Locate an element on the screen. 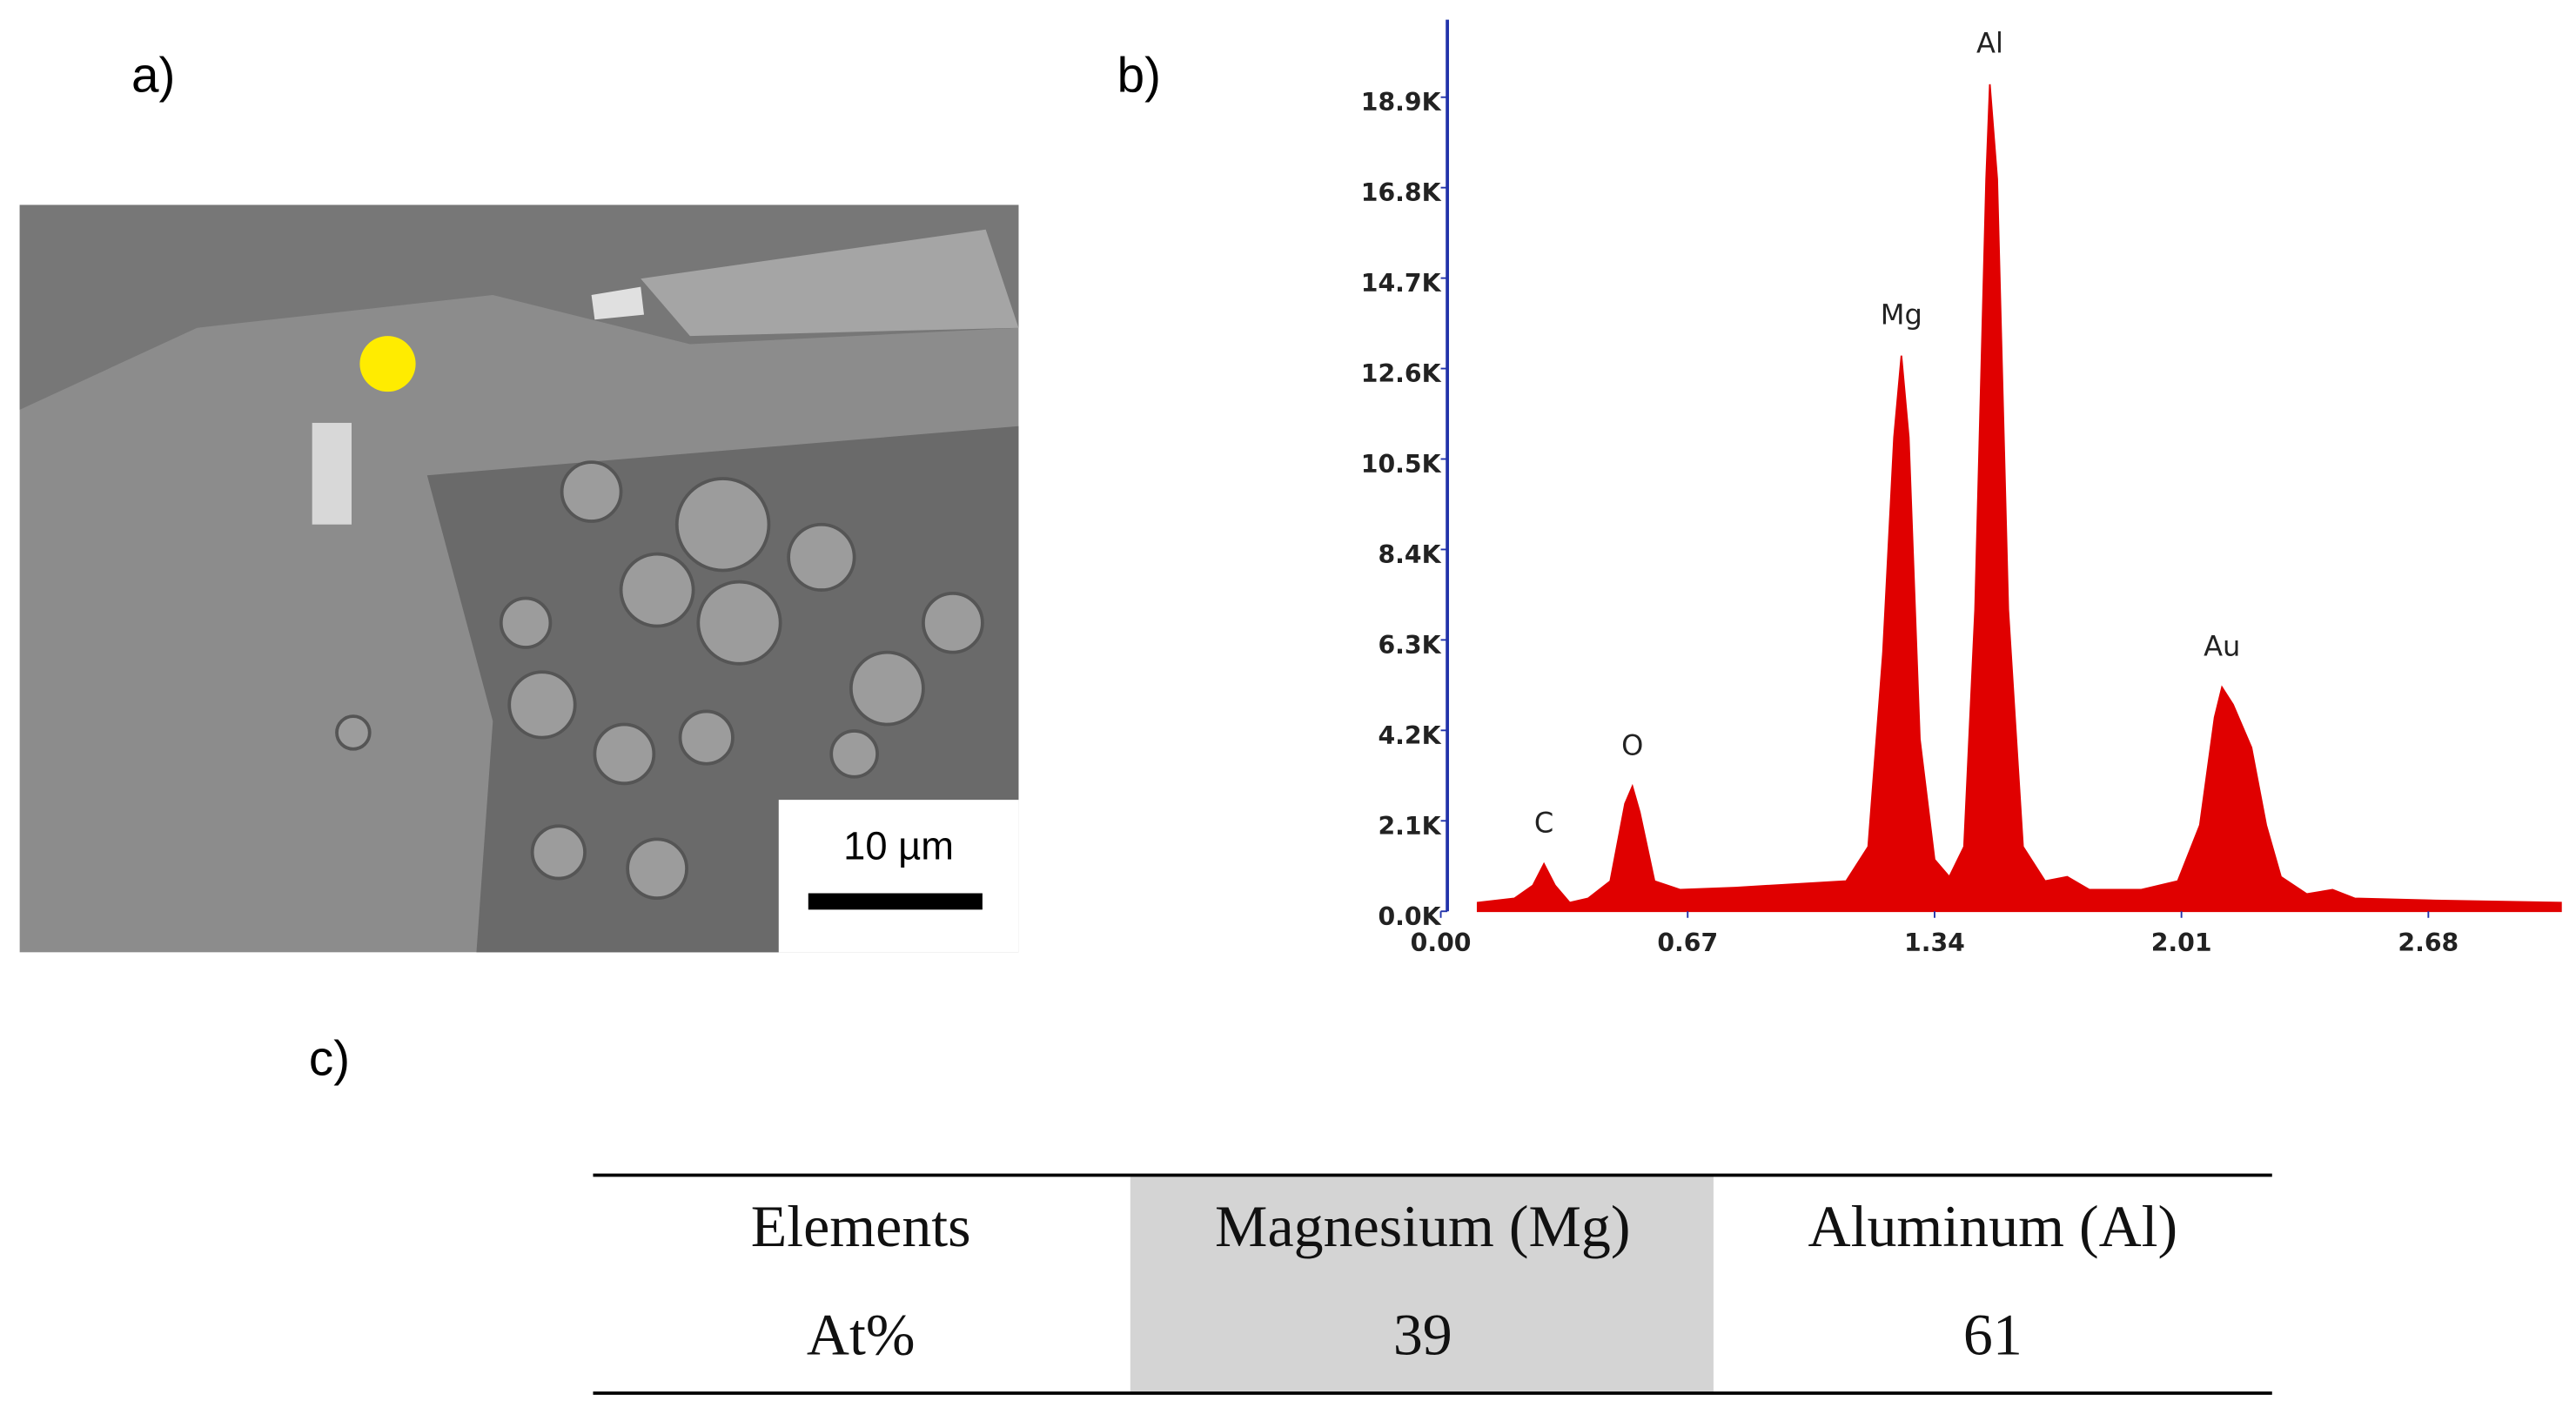 This screenshot has width=2576, height=1421. x-tick-label: 0.00 is located at coordinates (1441, 942).